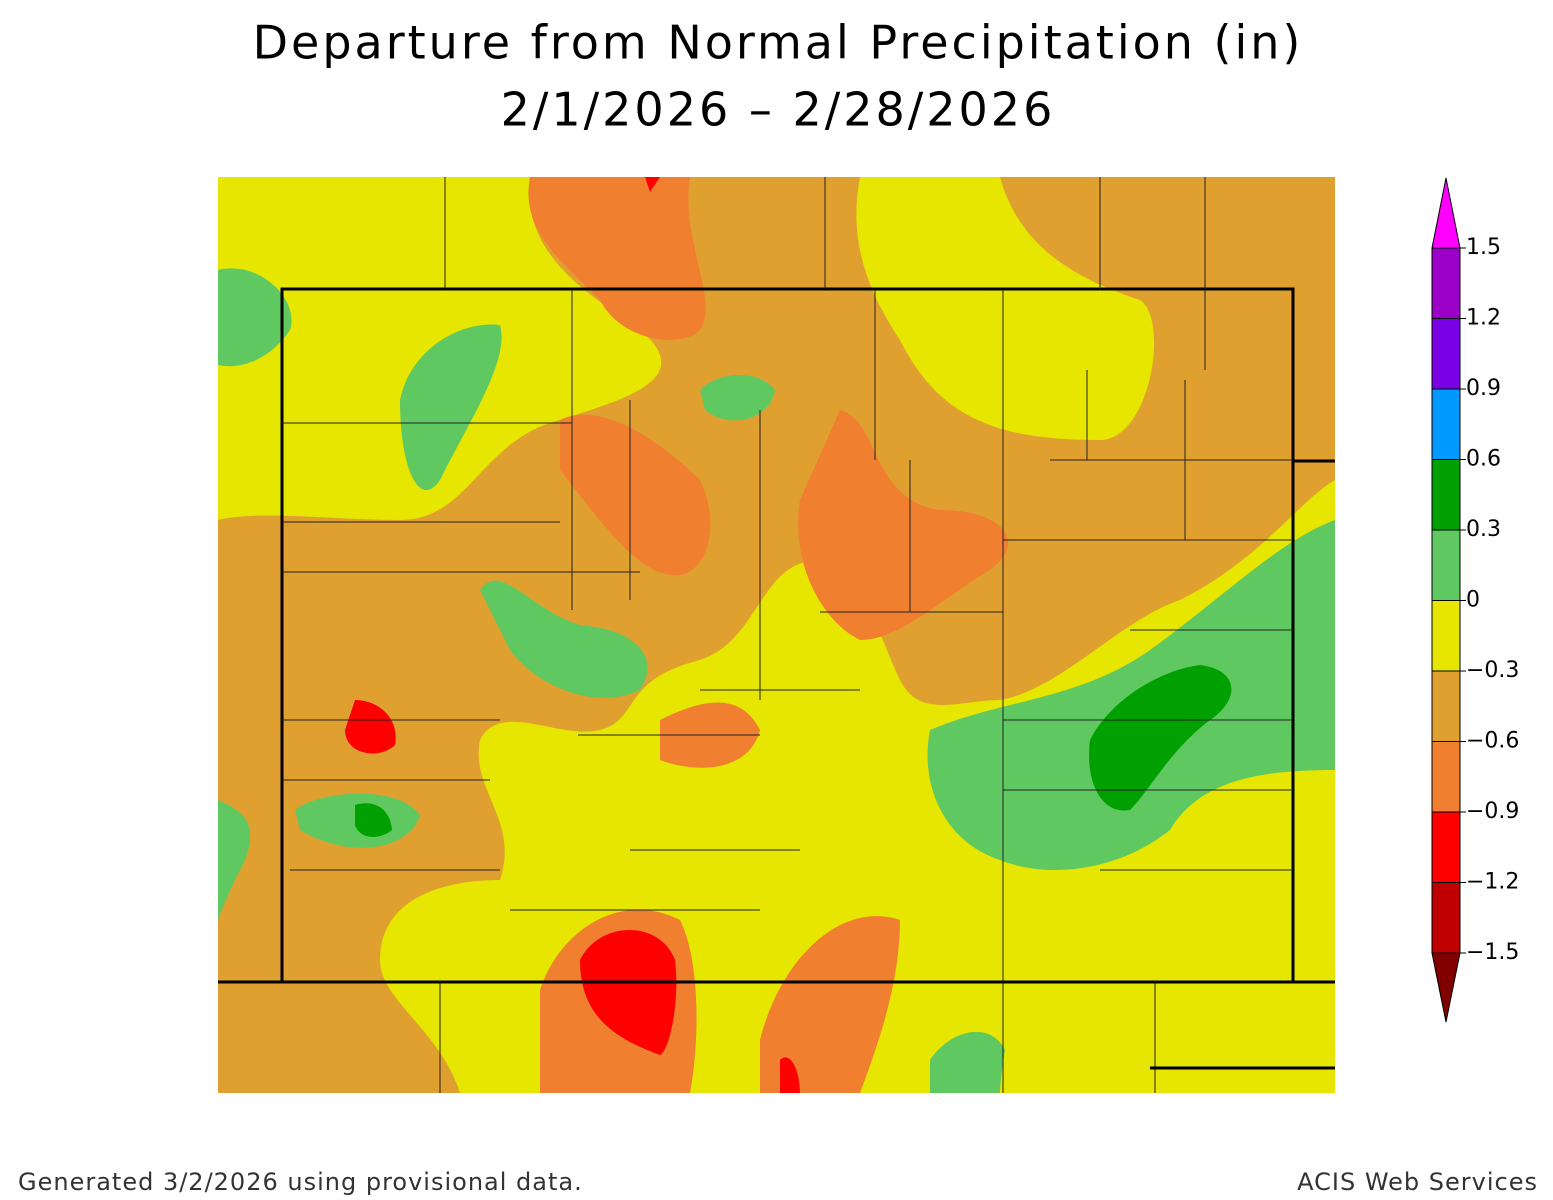 The height and width of the screenshot is (1200, 1553). Describe the element at coordinates (1446, 987) in the screenshot. I see `legend-arrow-bottom` at that location.